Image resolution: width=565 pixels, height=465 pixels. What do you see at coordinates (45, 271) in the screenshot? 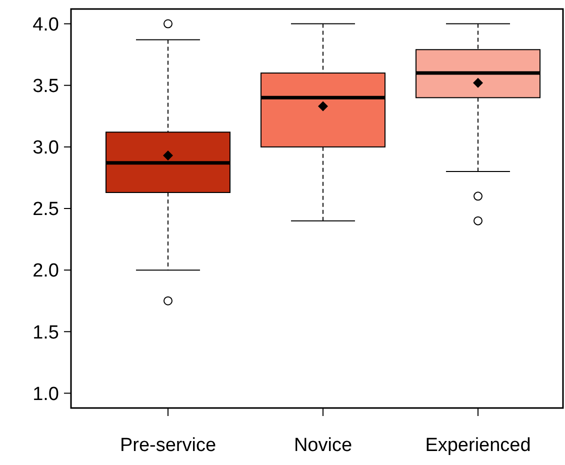
I see `y-tick-label: 2.0` at bounding box center [45, 271].